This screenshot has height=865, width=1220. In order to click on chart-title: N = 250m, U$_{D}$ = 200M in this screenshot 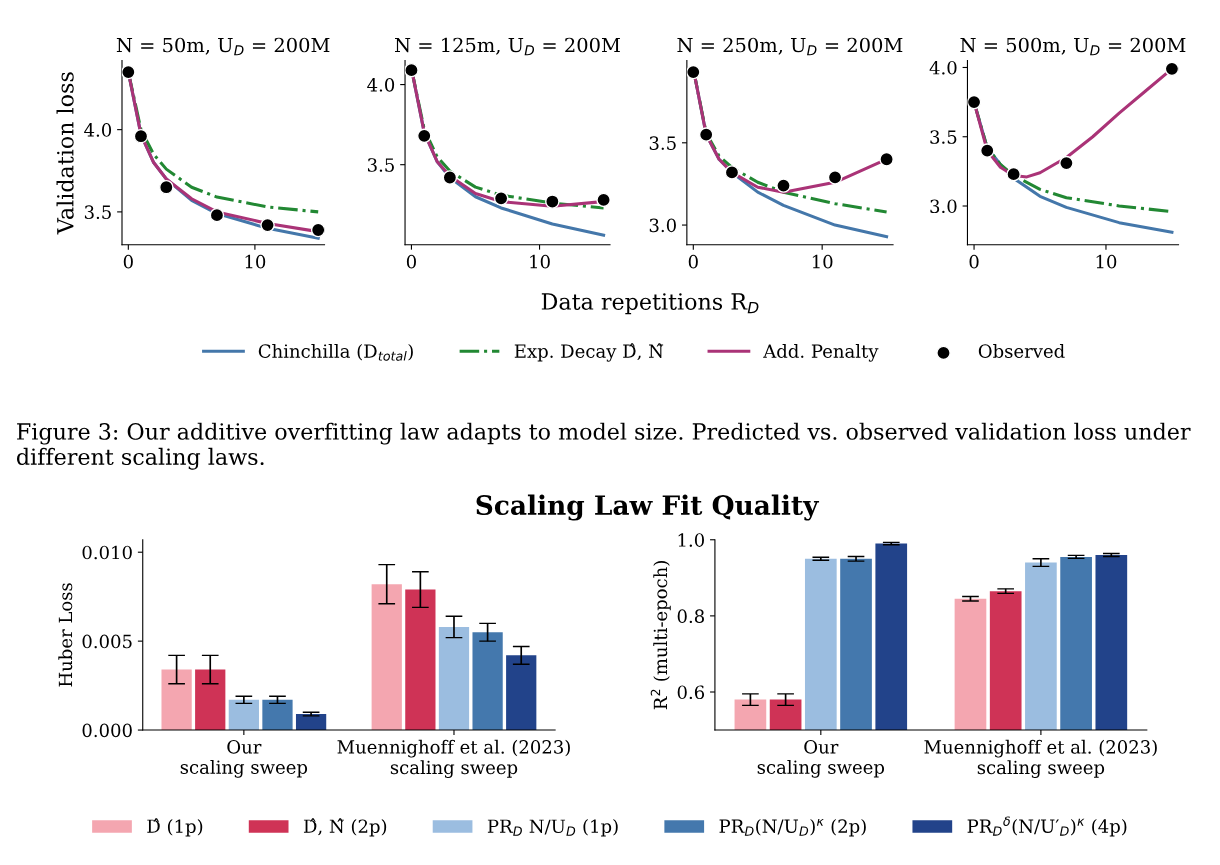, I will do `click(790, 46)`.